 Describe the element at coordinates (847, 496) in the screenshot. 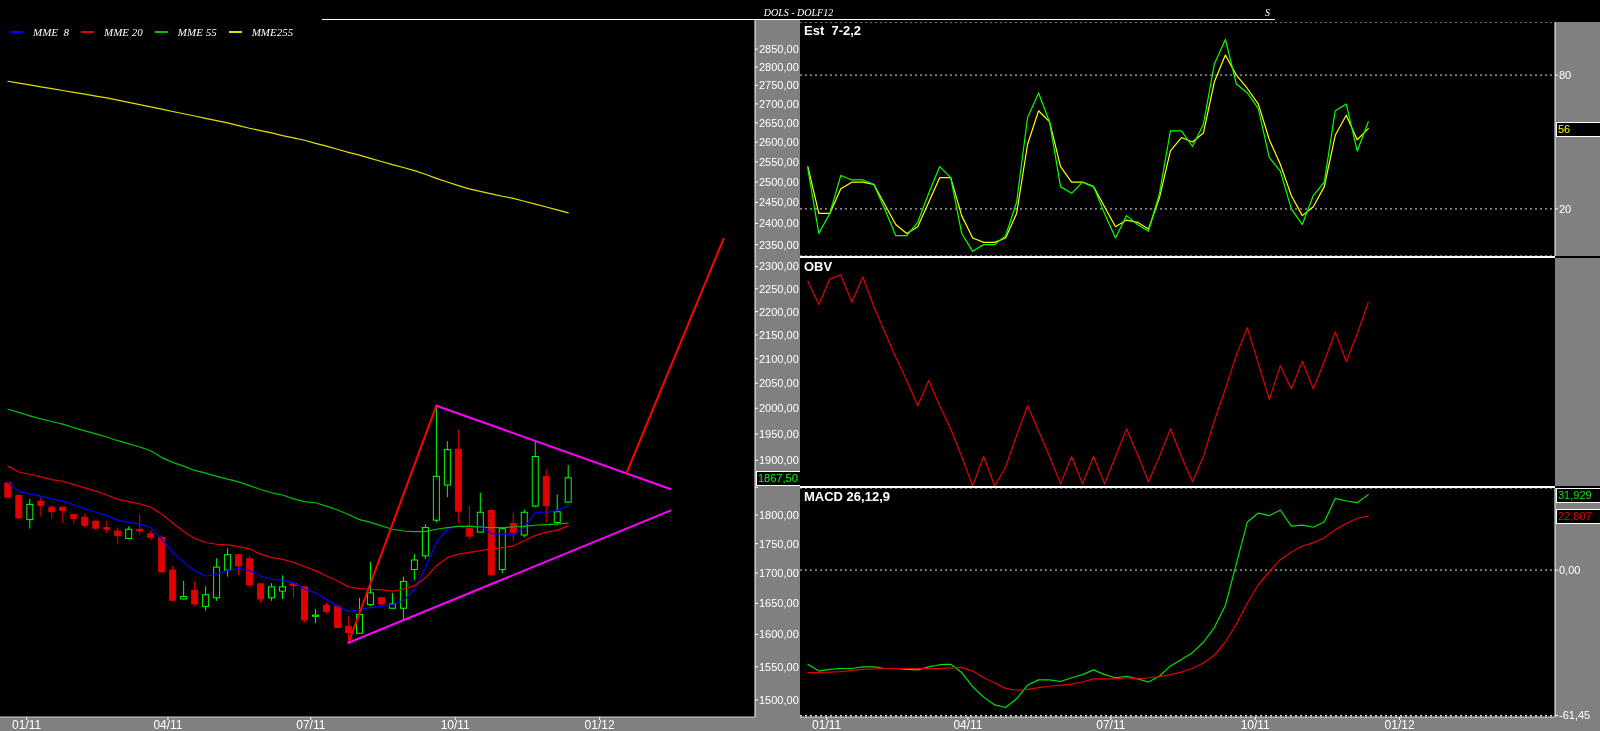

I see `chart-title: MACD 26,12,9` at that location.